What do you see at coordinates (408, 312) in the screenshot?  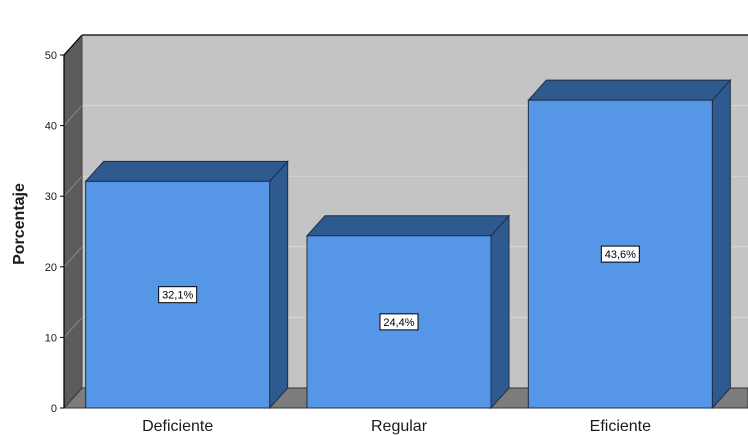 I see `bar-group: 24,4%` at bounding box center [408, 312].